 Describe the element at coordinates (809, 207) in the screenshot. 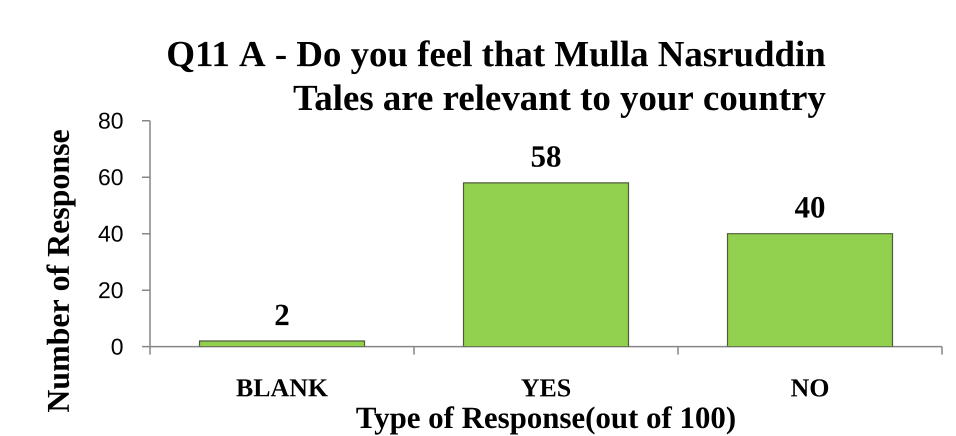

I see `data-label: 40` at that location.